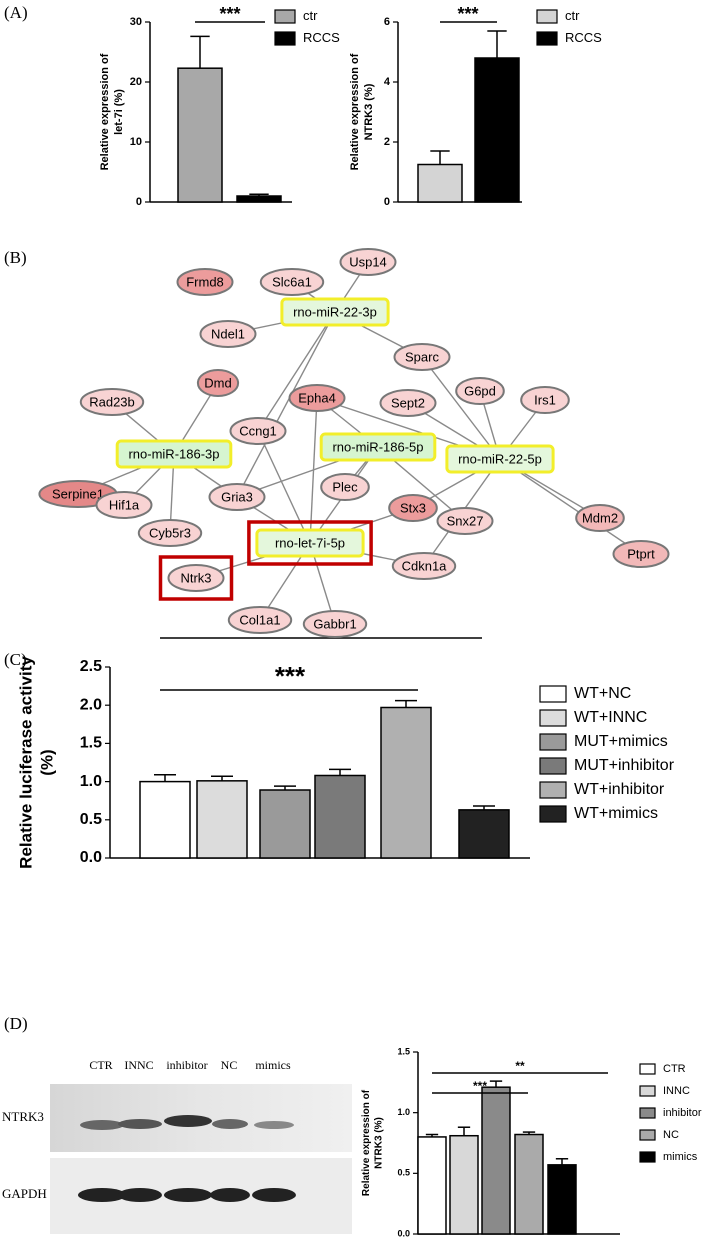 The image size is (709, 1238). What do you see at coordinates (205, 281) in the screenshot?
I see `node-label: Frmd8` at bounding box center [205, 281].